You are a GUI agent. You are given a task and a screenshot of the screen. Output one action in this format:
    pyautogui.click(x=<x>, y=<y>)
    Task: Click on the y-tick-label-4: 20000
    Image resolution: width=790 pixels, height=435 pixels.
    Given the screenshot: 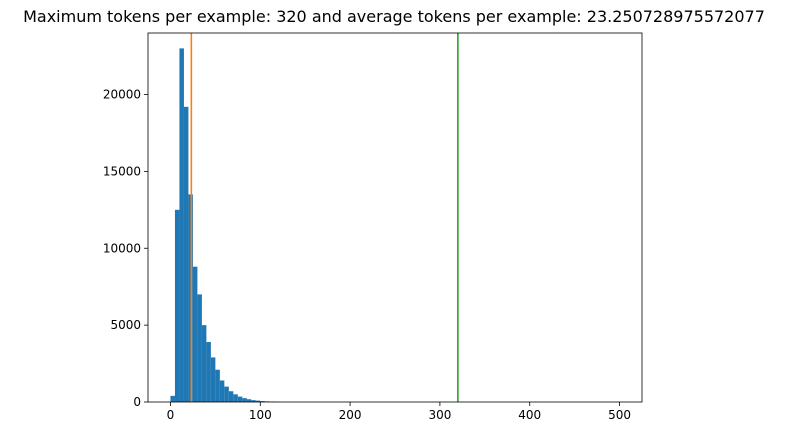 What is the action you would take?
    pyautogui.click(x=122, y=95)
    